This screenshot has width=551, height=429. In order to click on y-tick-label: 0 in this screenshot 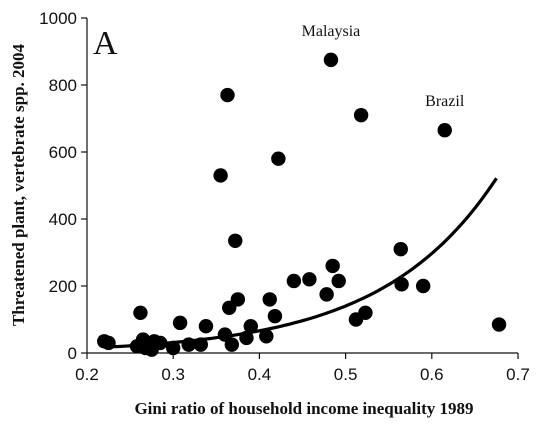, I will do `click(72, 353)`.